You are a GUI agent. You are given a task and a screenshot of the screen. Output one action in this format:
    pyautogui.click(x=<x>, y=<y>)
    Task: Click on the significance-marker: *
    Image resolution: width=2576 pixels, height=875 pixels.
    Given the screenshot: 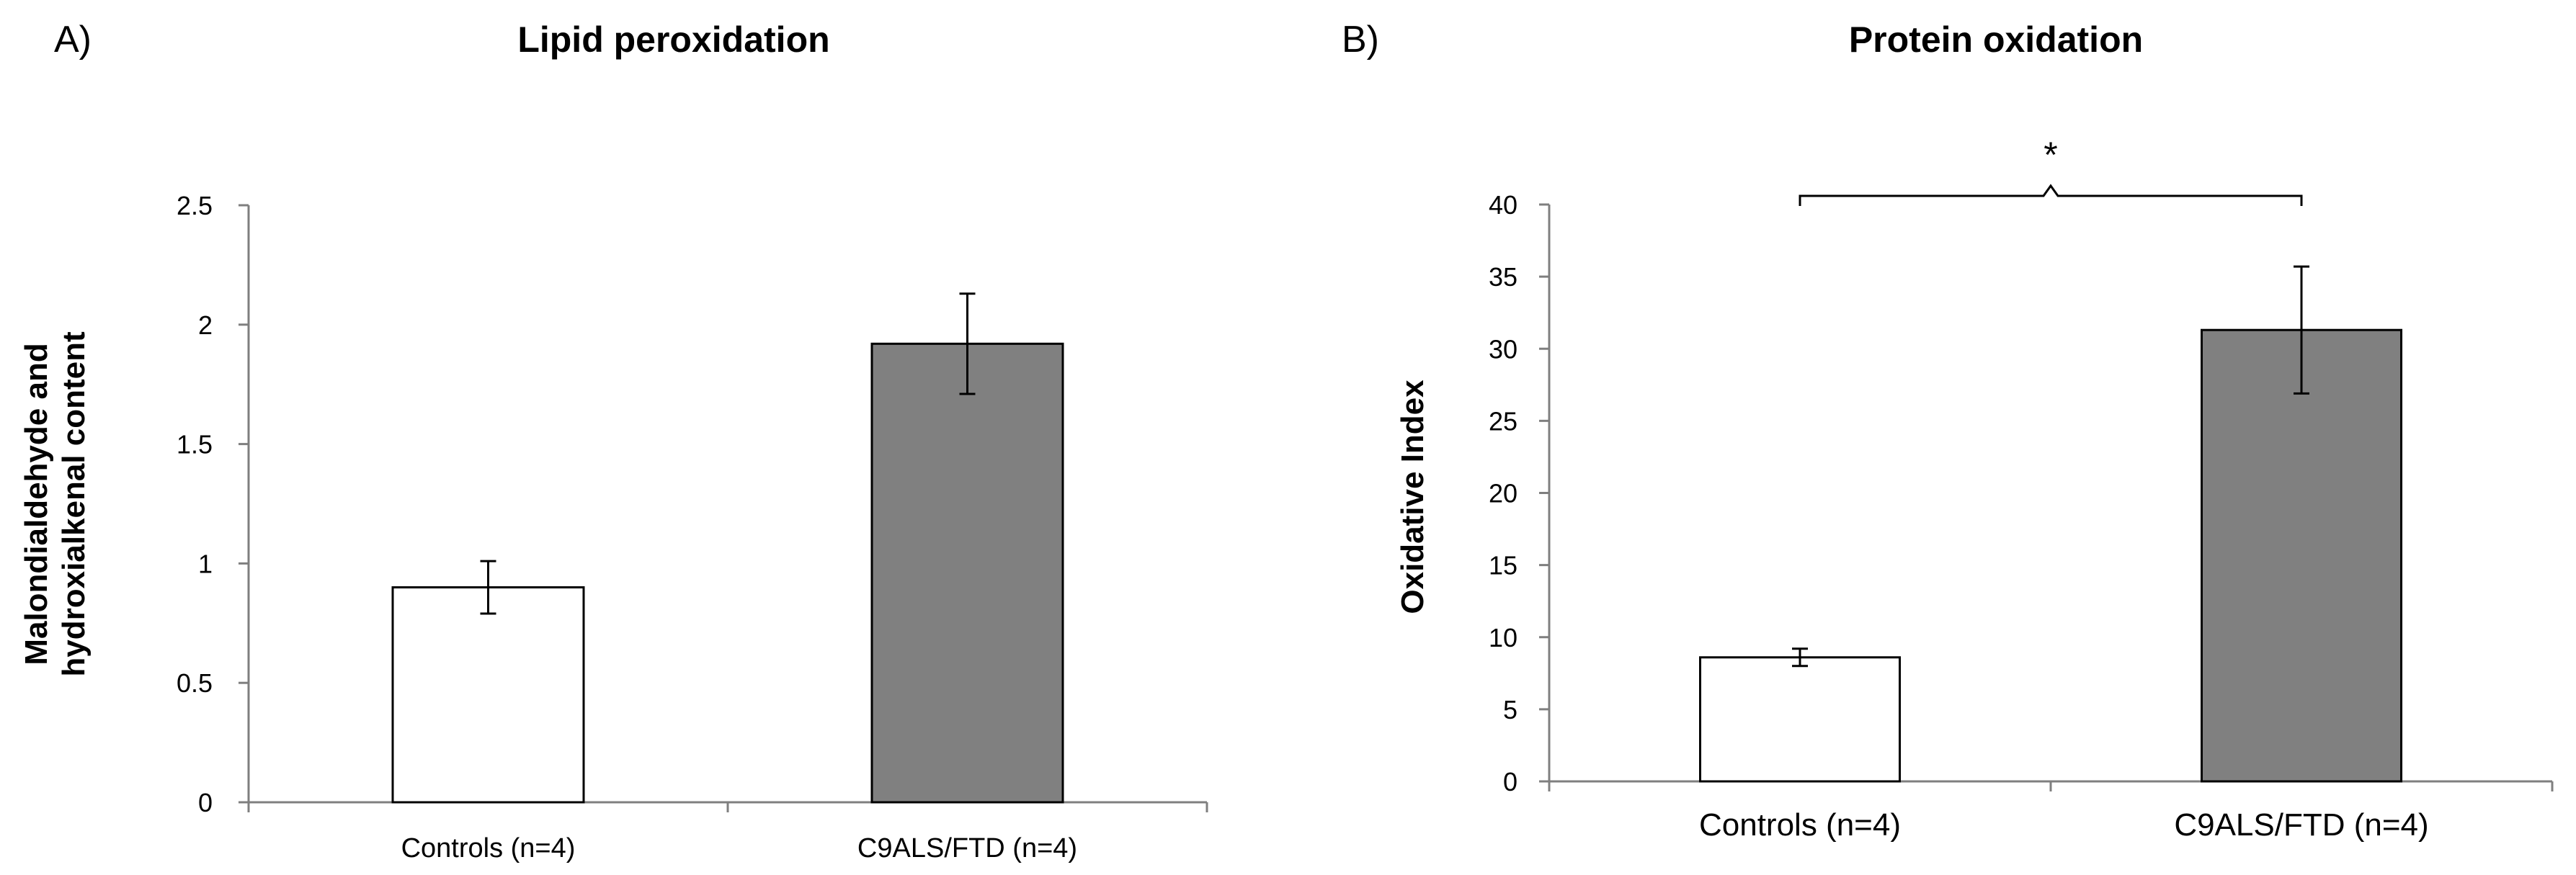 What is the action you would take?
    pyautogui.click(x=2050, y=155)
    